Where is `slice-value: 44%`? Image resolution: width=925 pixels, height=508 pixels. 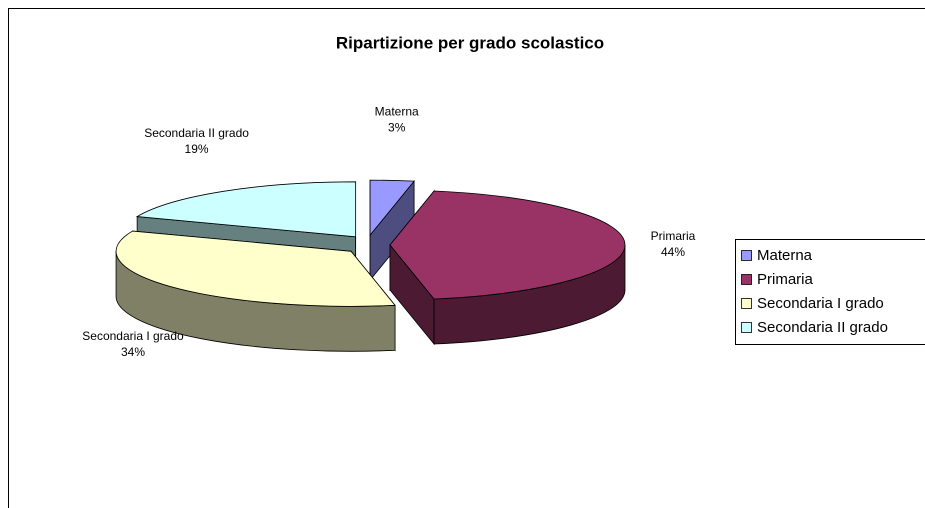 slice-value: 44% is located at coordinates (673, 252).